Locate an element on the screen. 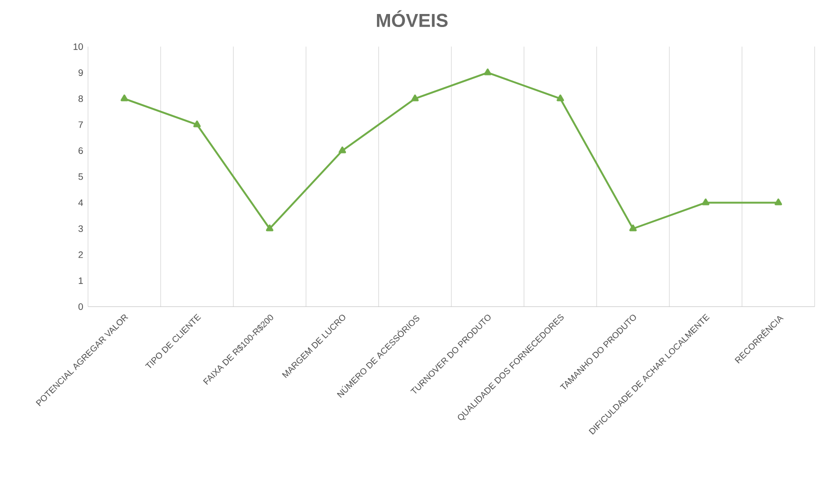  y-tick-label: 4 is located at coordinates (81, 202).